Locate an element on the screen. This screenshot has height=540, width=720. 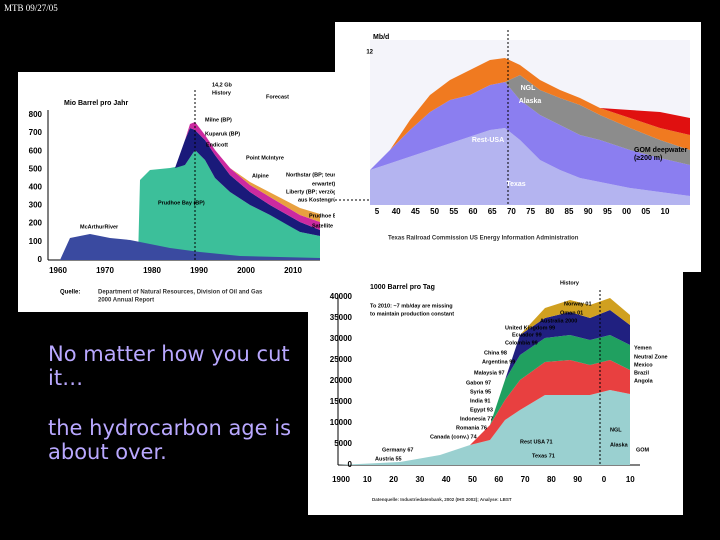
y-tick-label: 12 is located at coordinates (369, 53).